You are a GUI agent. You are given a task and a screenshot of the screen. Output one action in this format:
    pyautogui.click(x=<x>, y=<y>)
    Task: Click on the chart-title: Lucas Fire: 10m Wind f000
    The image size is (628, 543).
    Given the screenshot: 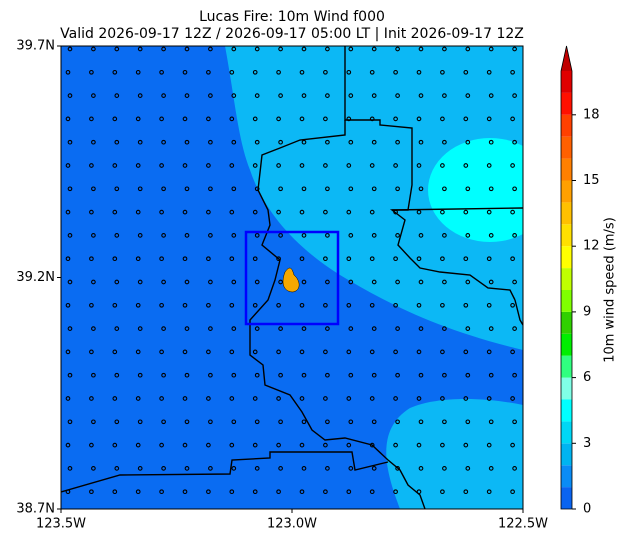 What is the action you would take?
    pyautogui.click(x=292, y=17)
    